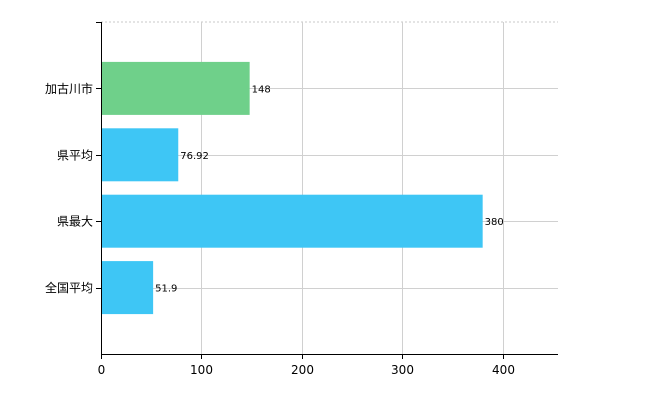 The image size is (650, 404). I want to click on x-tick-label: 100, so click(201, 370).